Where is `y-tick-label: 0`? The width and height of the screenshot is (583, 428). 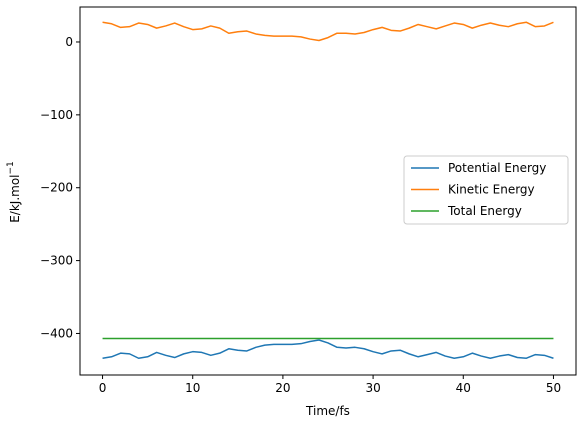
y-tick-label: 0 is located at coordinates (69, 42).